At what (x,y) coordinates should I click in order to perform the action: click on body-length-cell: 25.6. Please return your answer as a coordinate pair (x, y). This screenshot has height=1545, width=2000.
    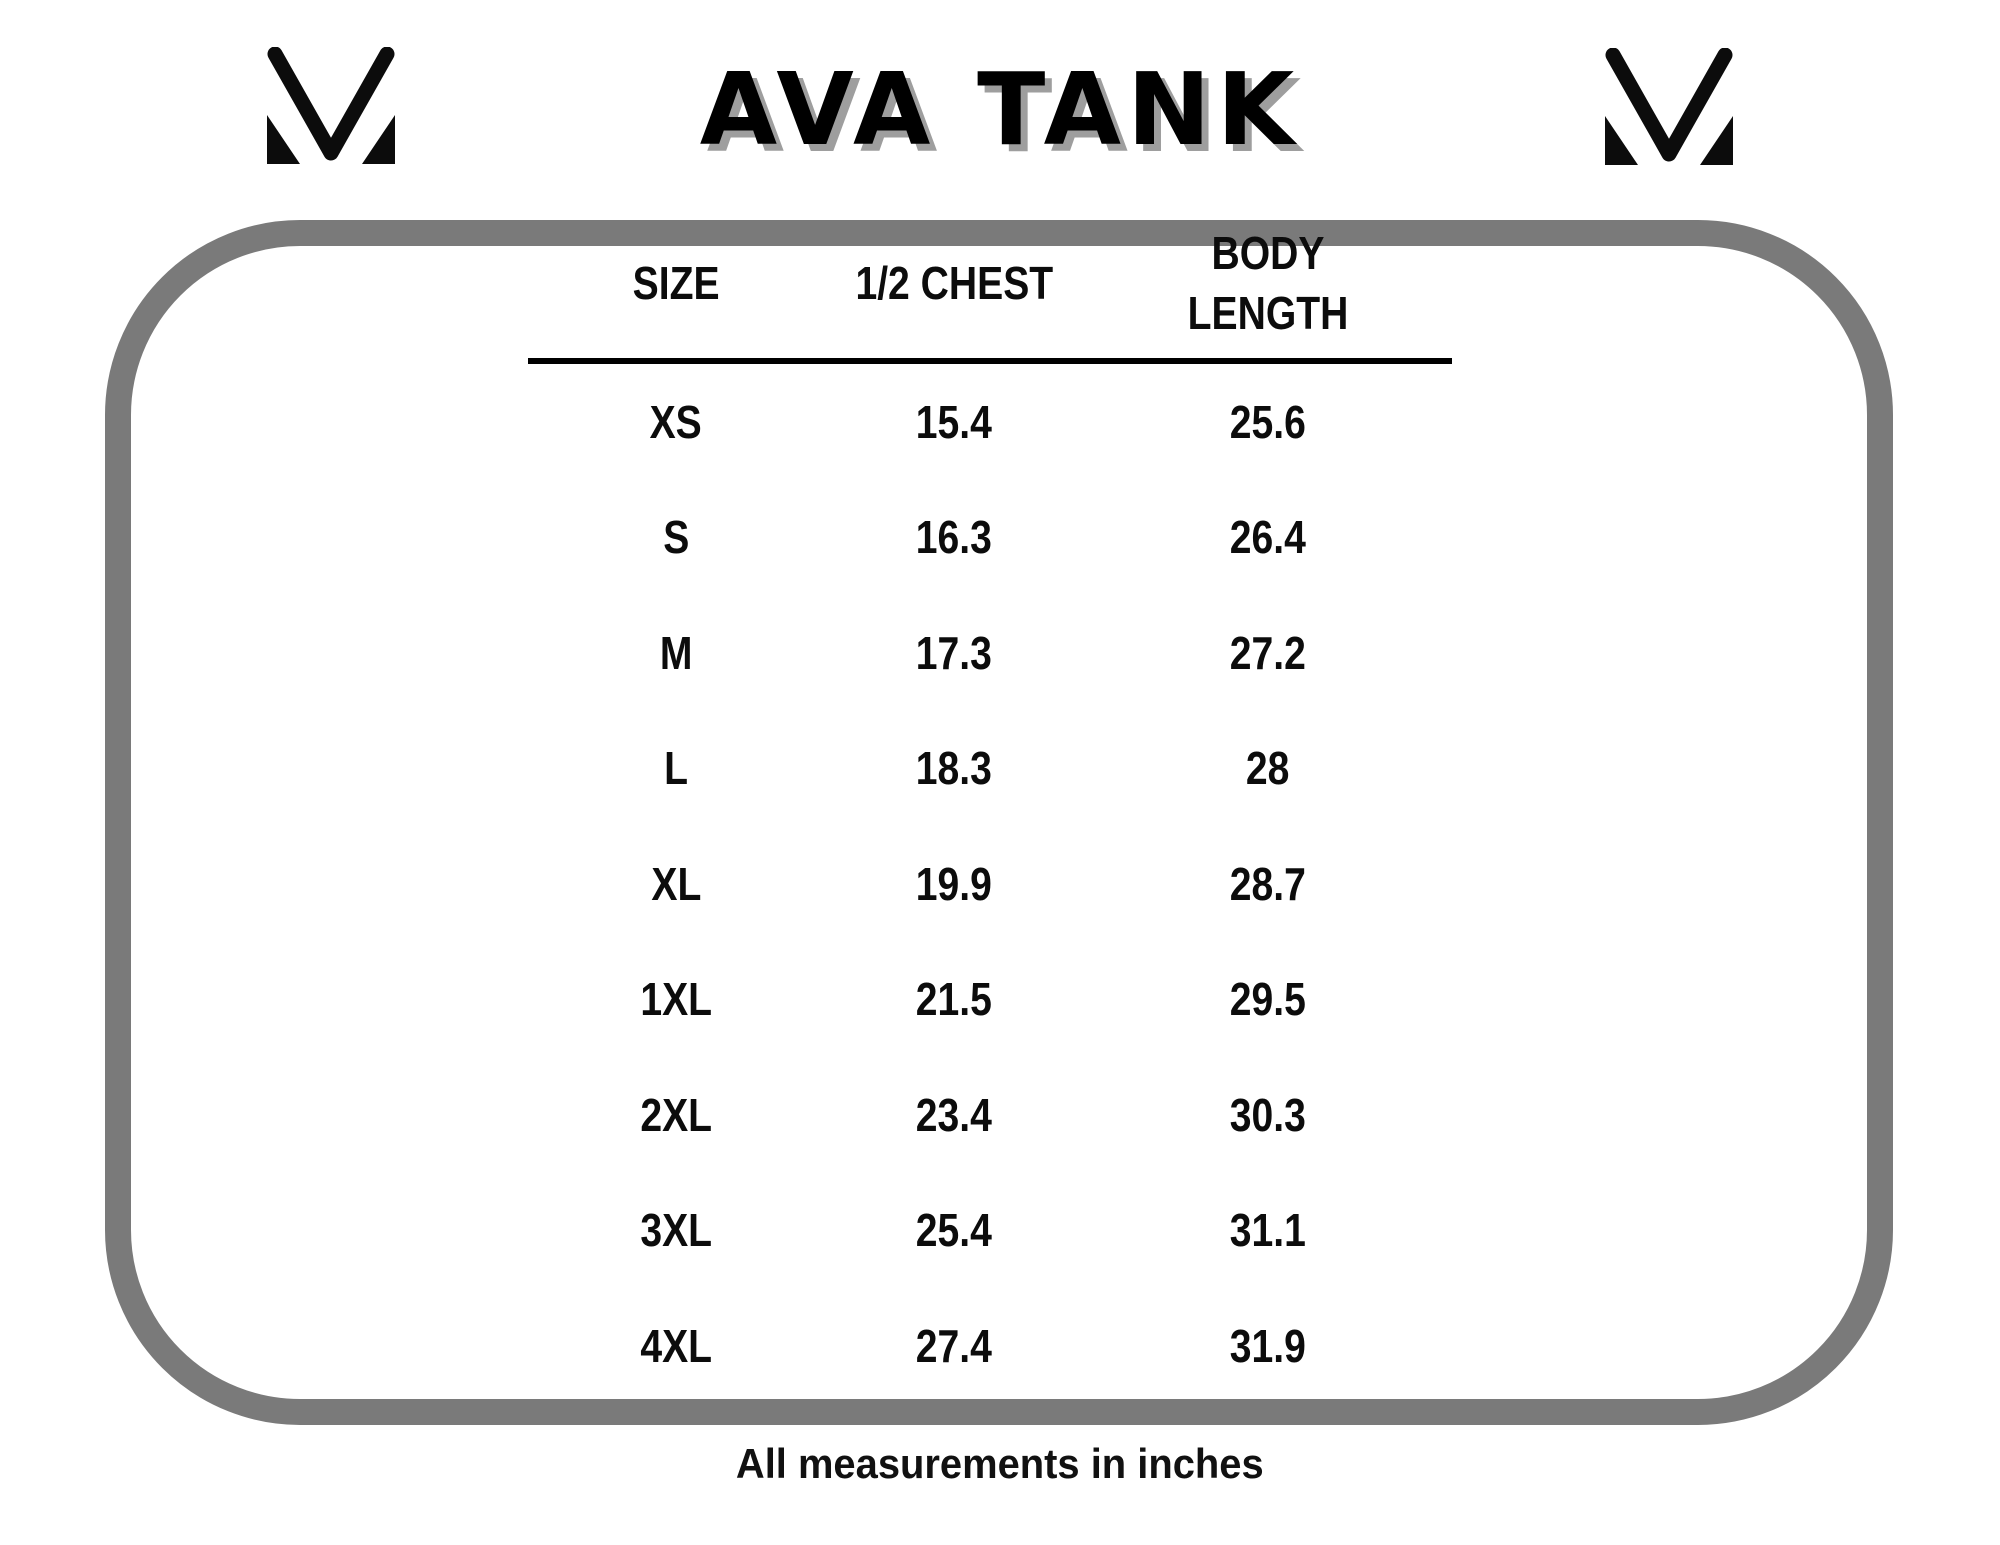
    Looking at the image, I should click on (1268, 421).